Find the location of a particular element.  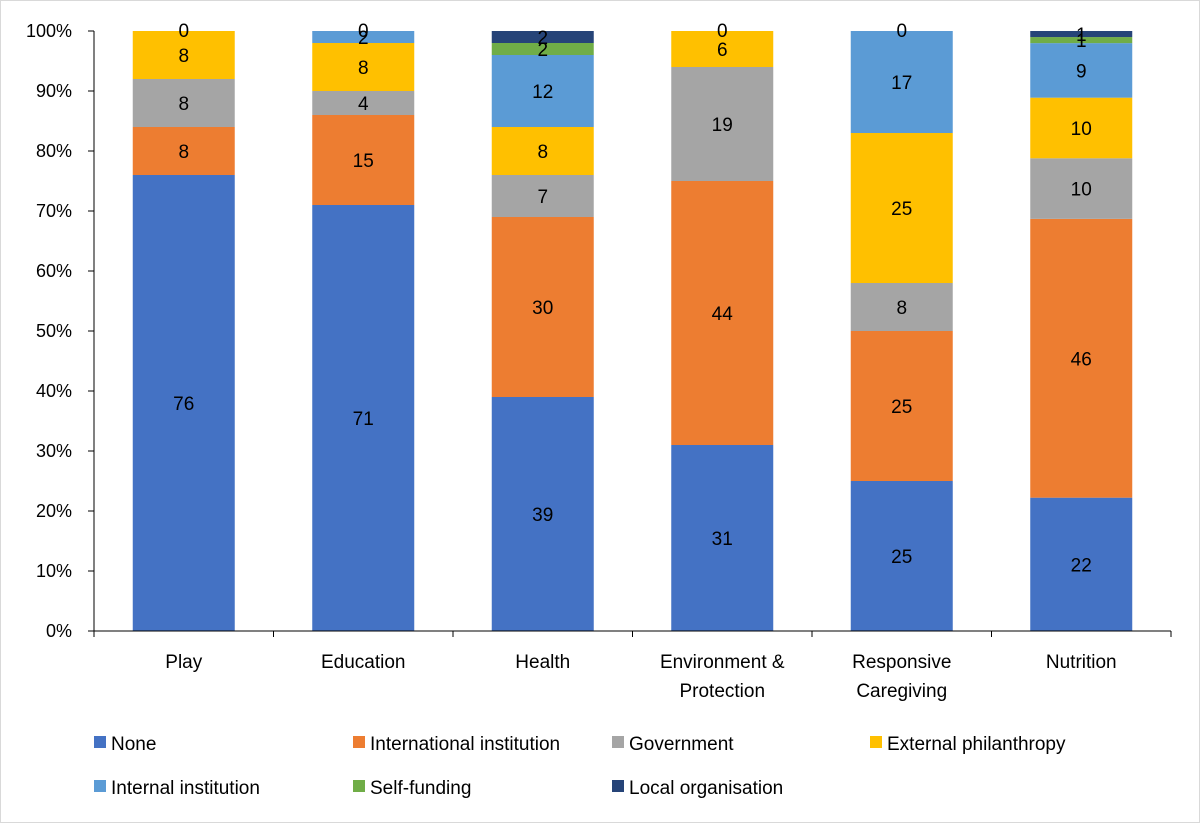

x-category-label: Nutrition is located at coordinates (1081, 662).